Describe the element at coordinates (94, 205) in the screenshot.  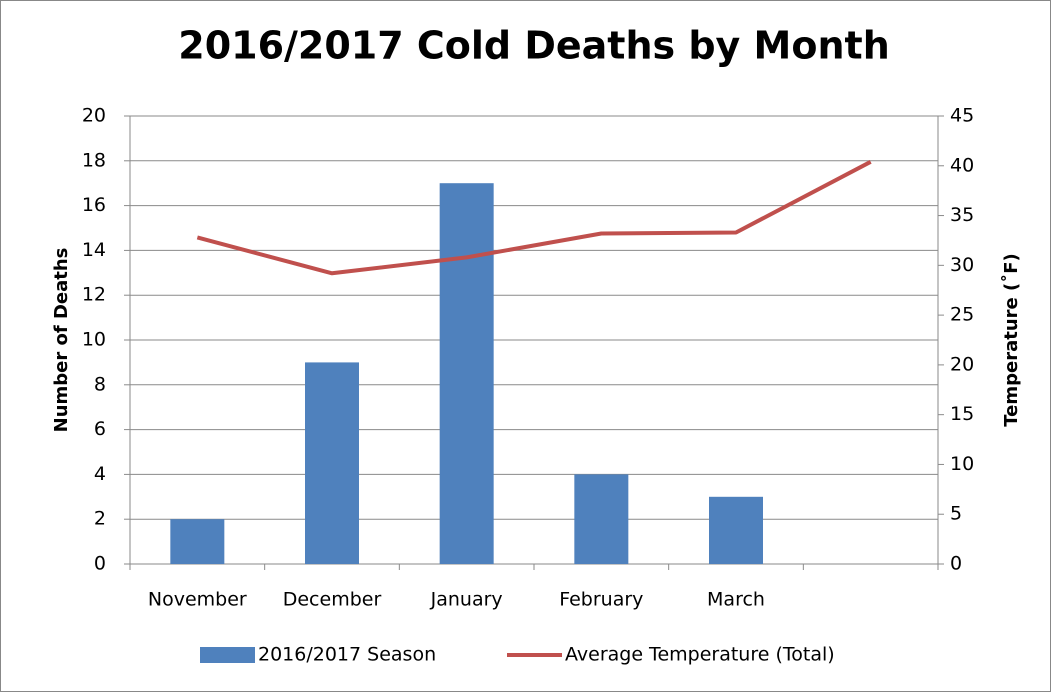
I see `y-tick-label: 16` at that location.